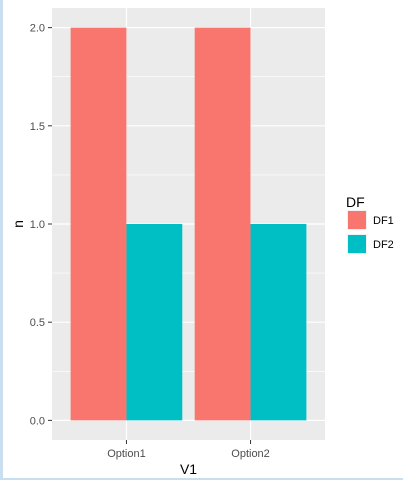 Image resolution: width=403 pixels, height=480 pixels. I want to click on y-tick-label: 0.0, so click(37, 421).